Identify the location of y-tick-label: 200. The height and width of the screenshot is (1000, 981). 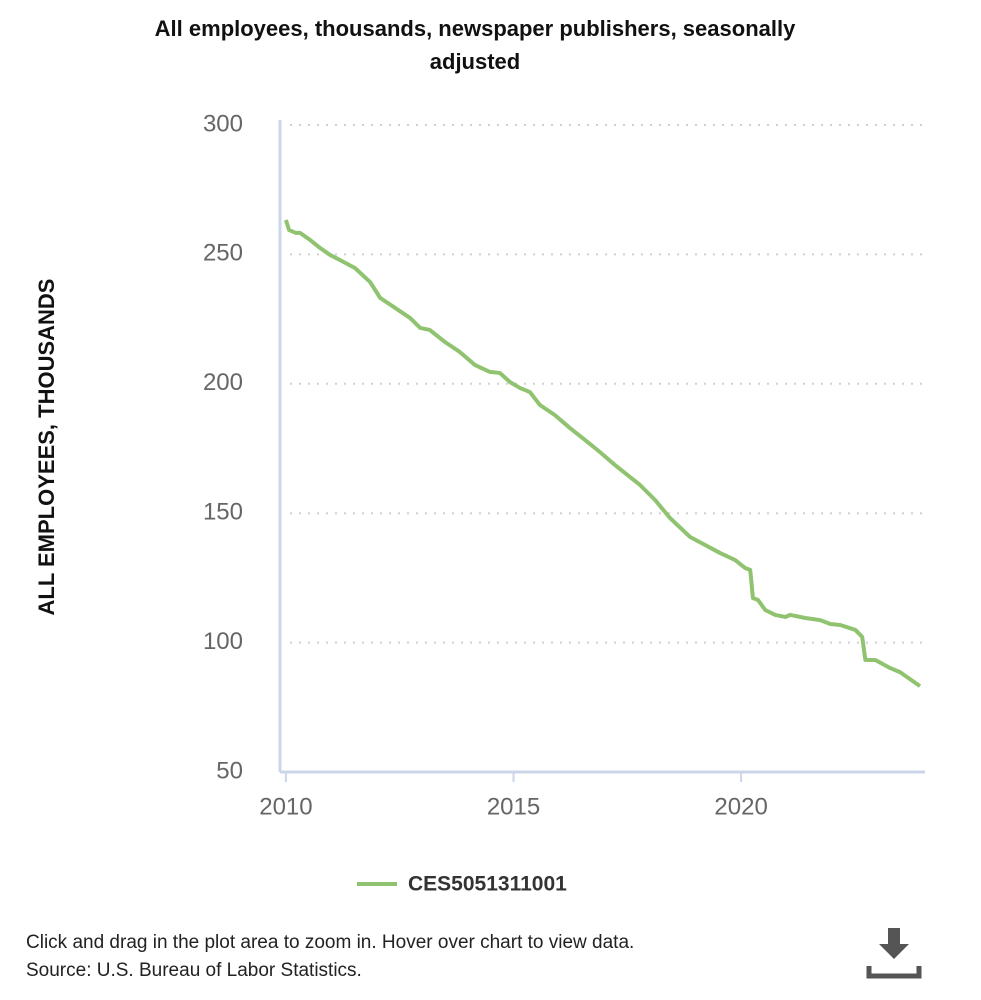
(223, 382).